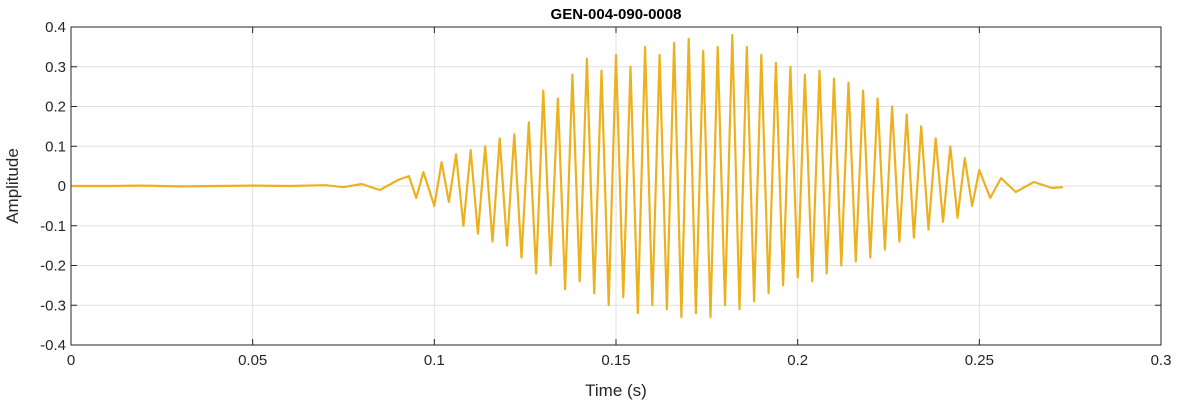 This screenshot has width=1177, height=404. Describe the element at coordinates (53, 305) in the screenshot. I see `y-tick-label: -0.3` at that location.